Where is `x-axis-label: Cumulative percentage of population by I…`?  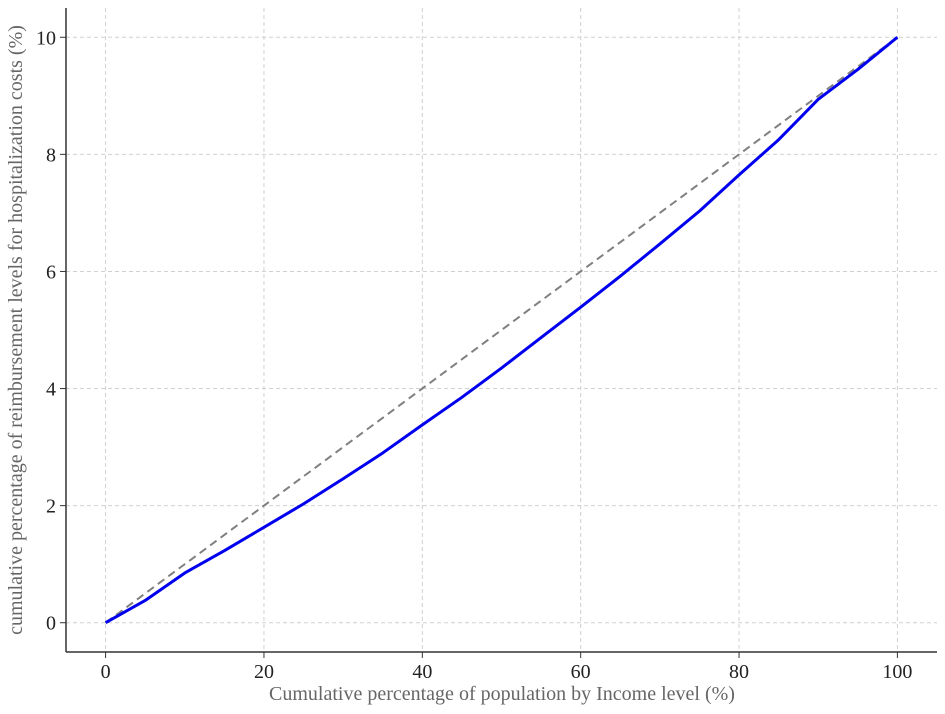
x-axis-label: Cumulative percentage of population by I… is located at coordinates (502, 694).